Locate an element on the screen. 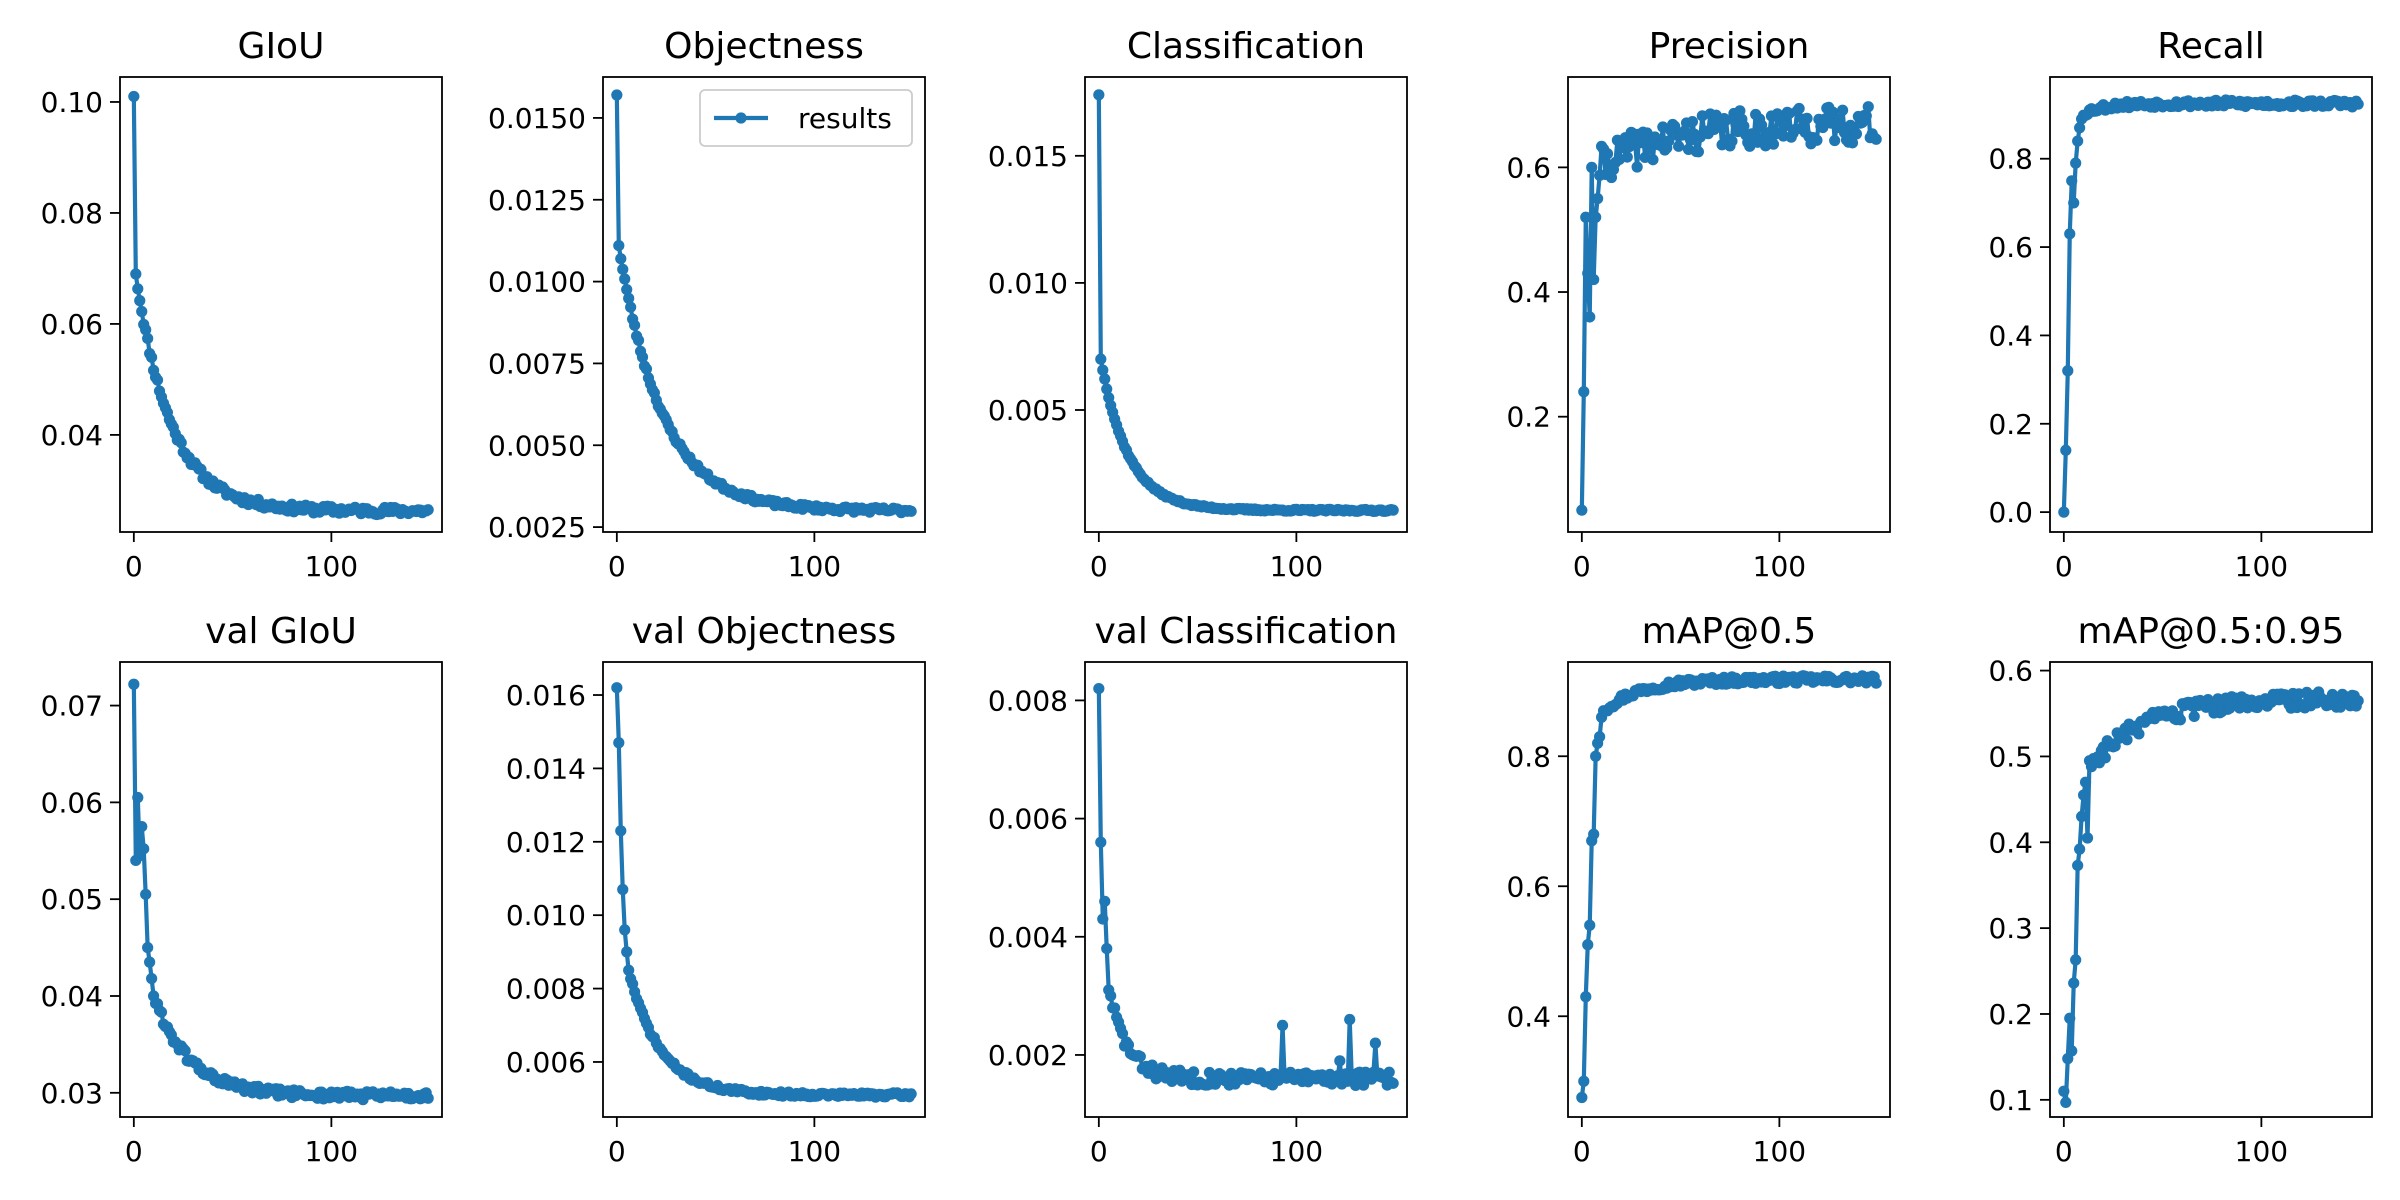 The width and height of the screenshot is (2400, 1200). chart-2-series-line is located at coordinates (763, 304).